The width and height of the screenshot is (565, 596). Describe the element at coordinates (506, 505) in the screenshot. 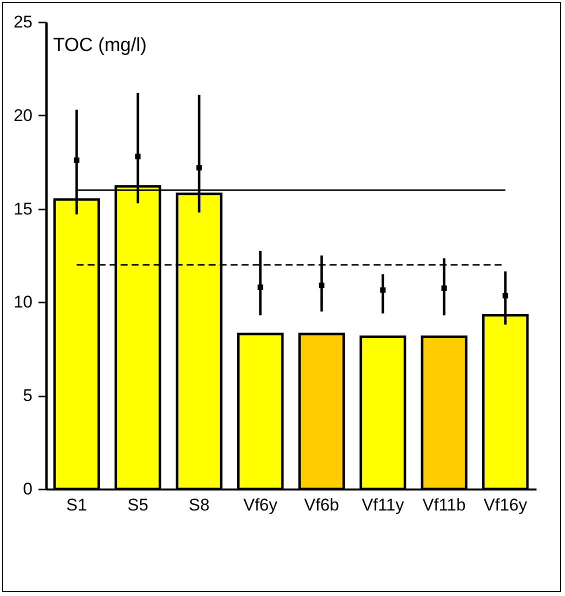

I see `x-tick-label: Vf16y` at that location.